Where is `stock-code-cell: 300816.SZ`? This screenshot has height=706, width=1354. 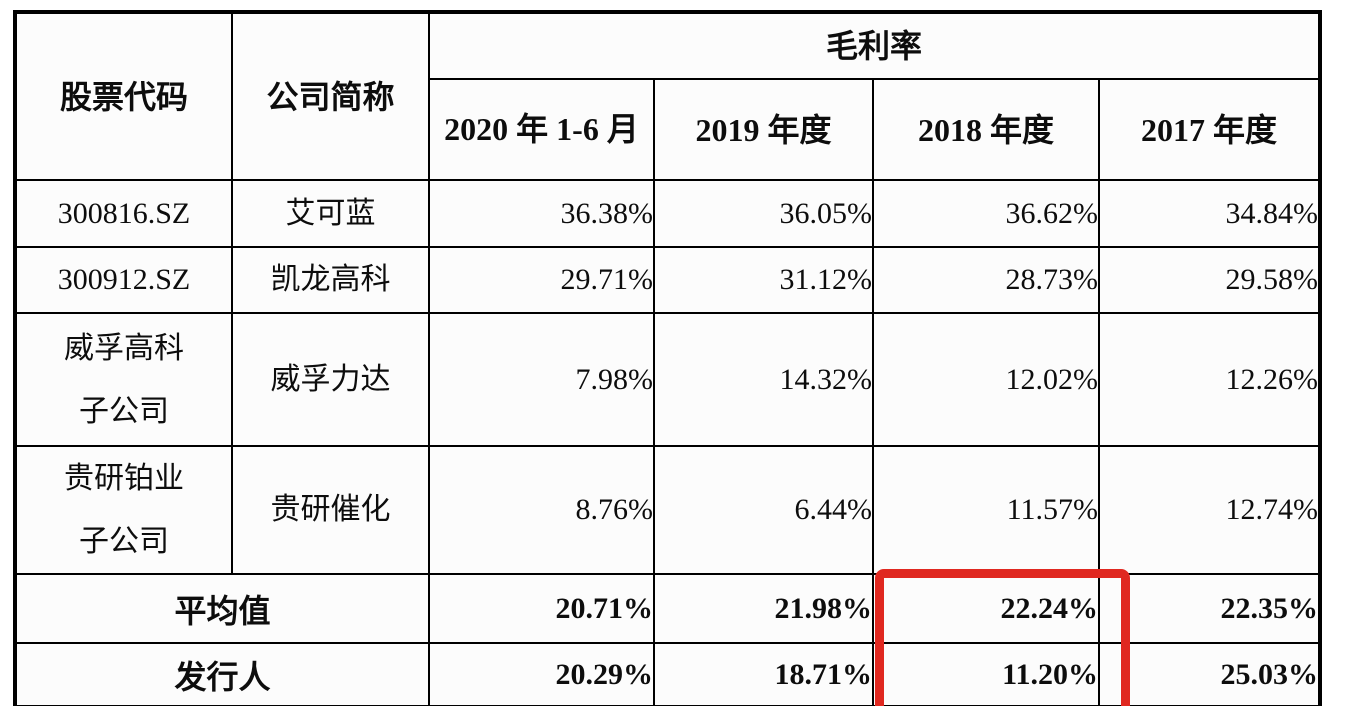 stock-code-cell: 300816.SZ is located at coordinates (123, 213).